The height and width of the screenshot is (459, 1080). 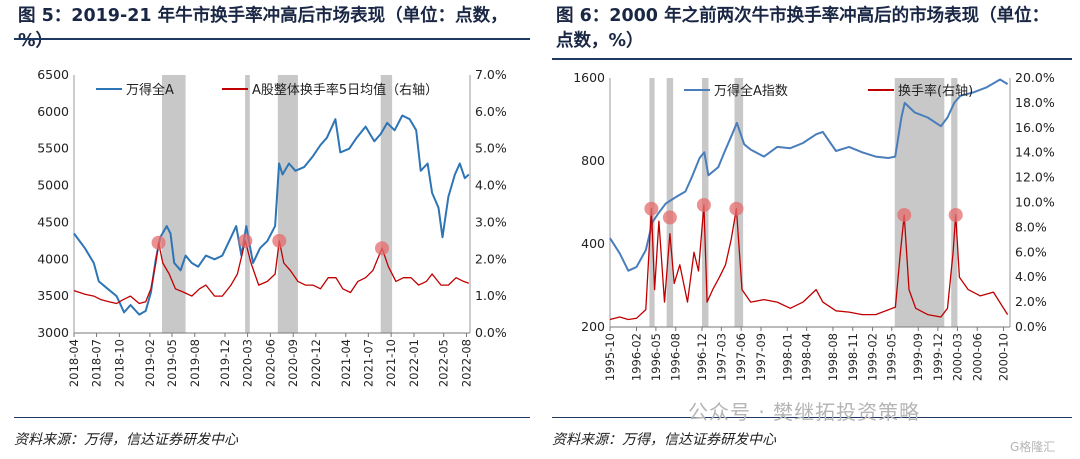 What do you see at coordinates (391, 363) in the screenshot?
I see `left-x-tick-label: 2021-10` at bounding box center [391, 363].